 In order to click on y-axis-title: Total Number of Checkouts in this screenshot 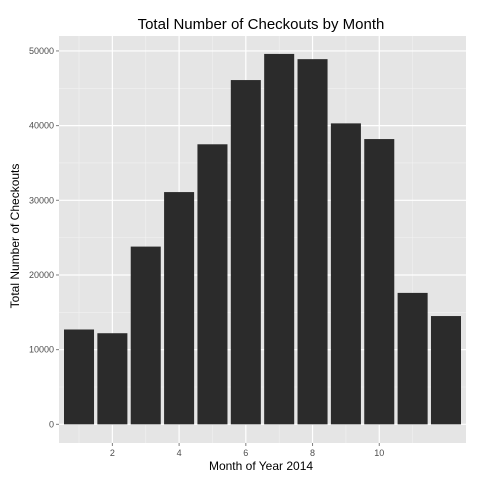, I will do `click(15, 236)`.